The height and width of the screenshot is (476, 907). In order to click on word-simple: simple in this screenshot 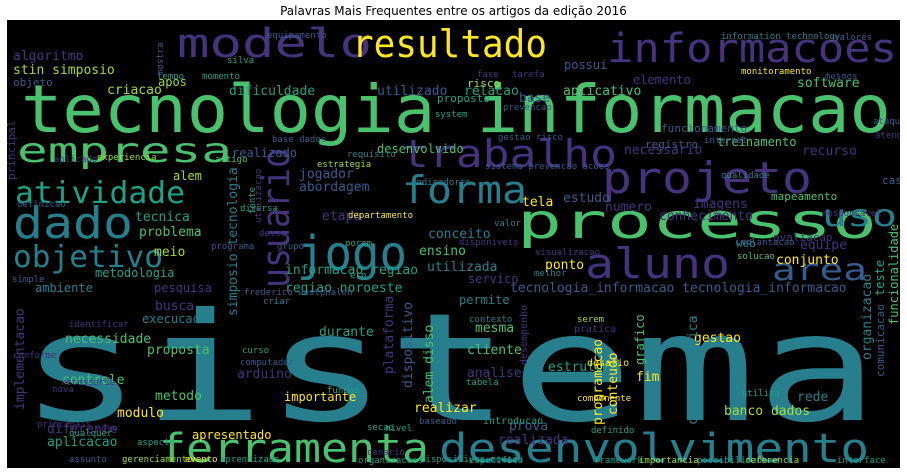, I will do `click(28, 280)`.